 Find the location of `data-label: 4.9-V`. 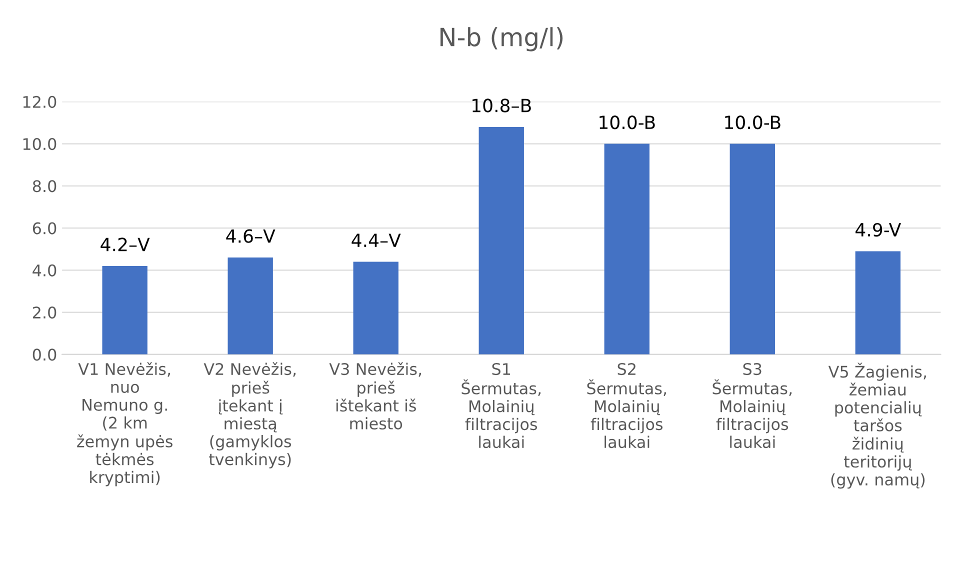

data-label: 4.9-V is located at coordinates (879, 229).